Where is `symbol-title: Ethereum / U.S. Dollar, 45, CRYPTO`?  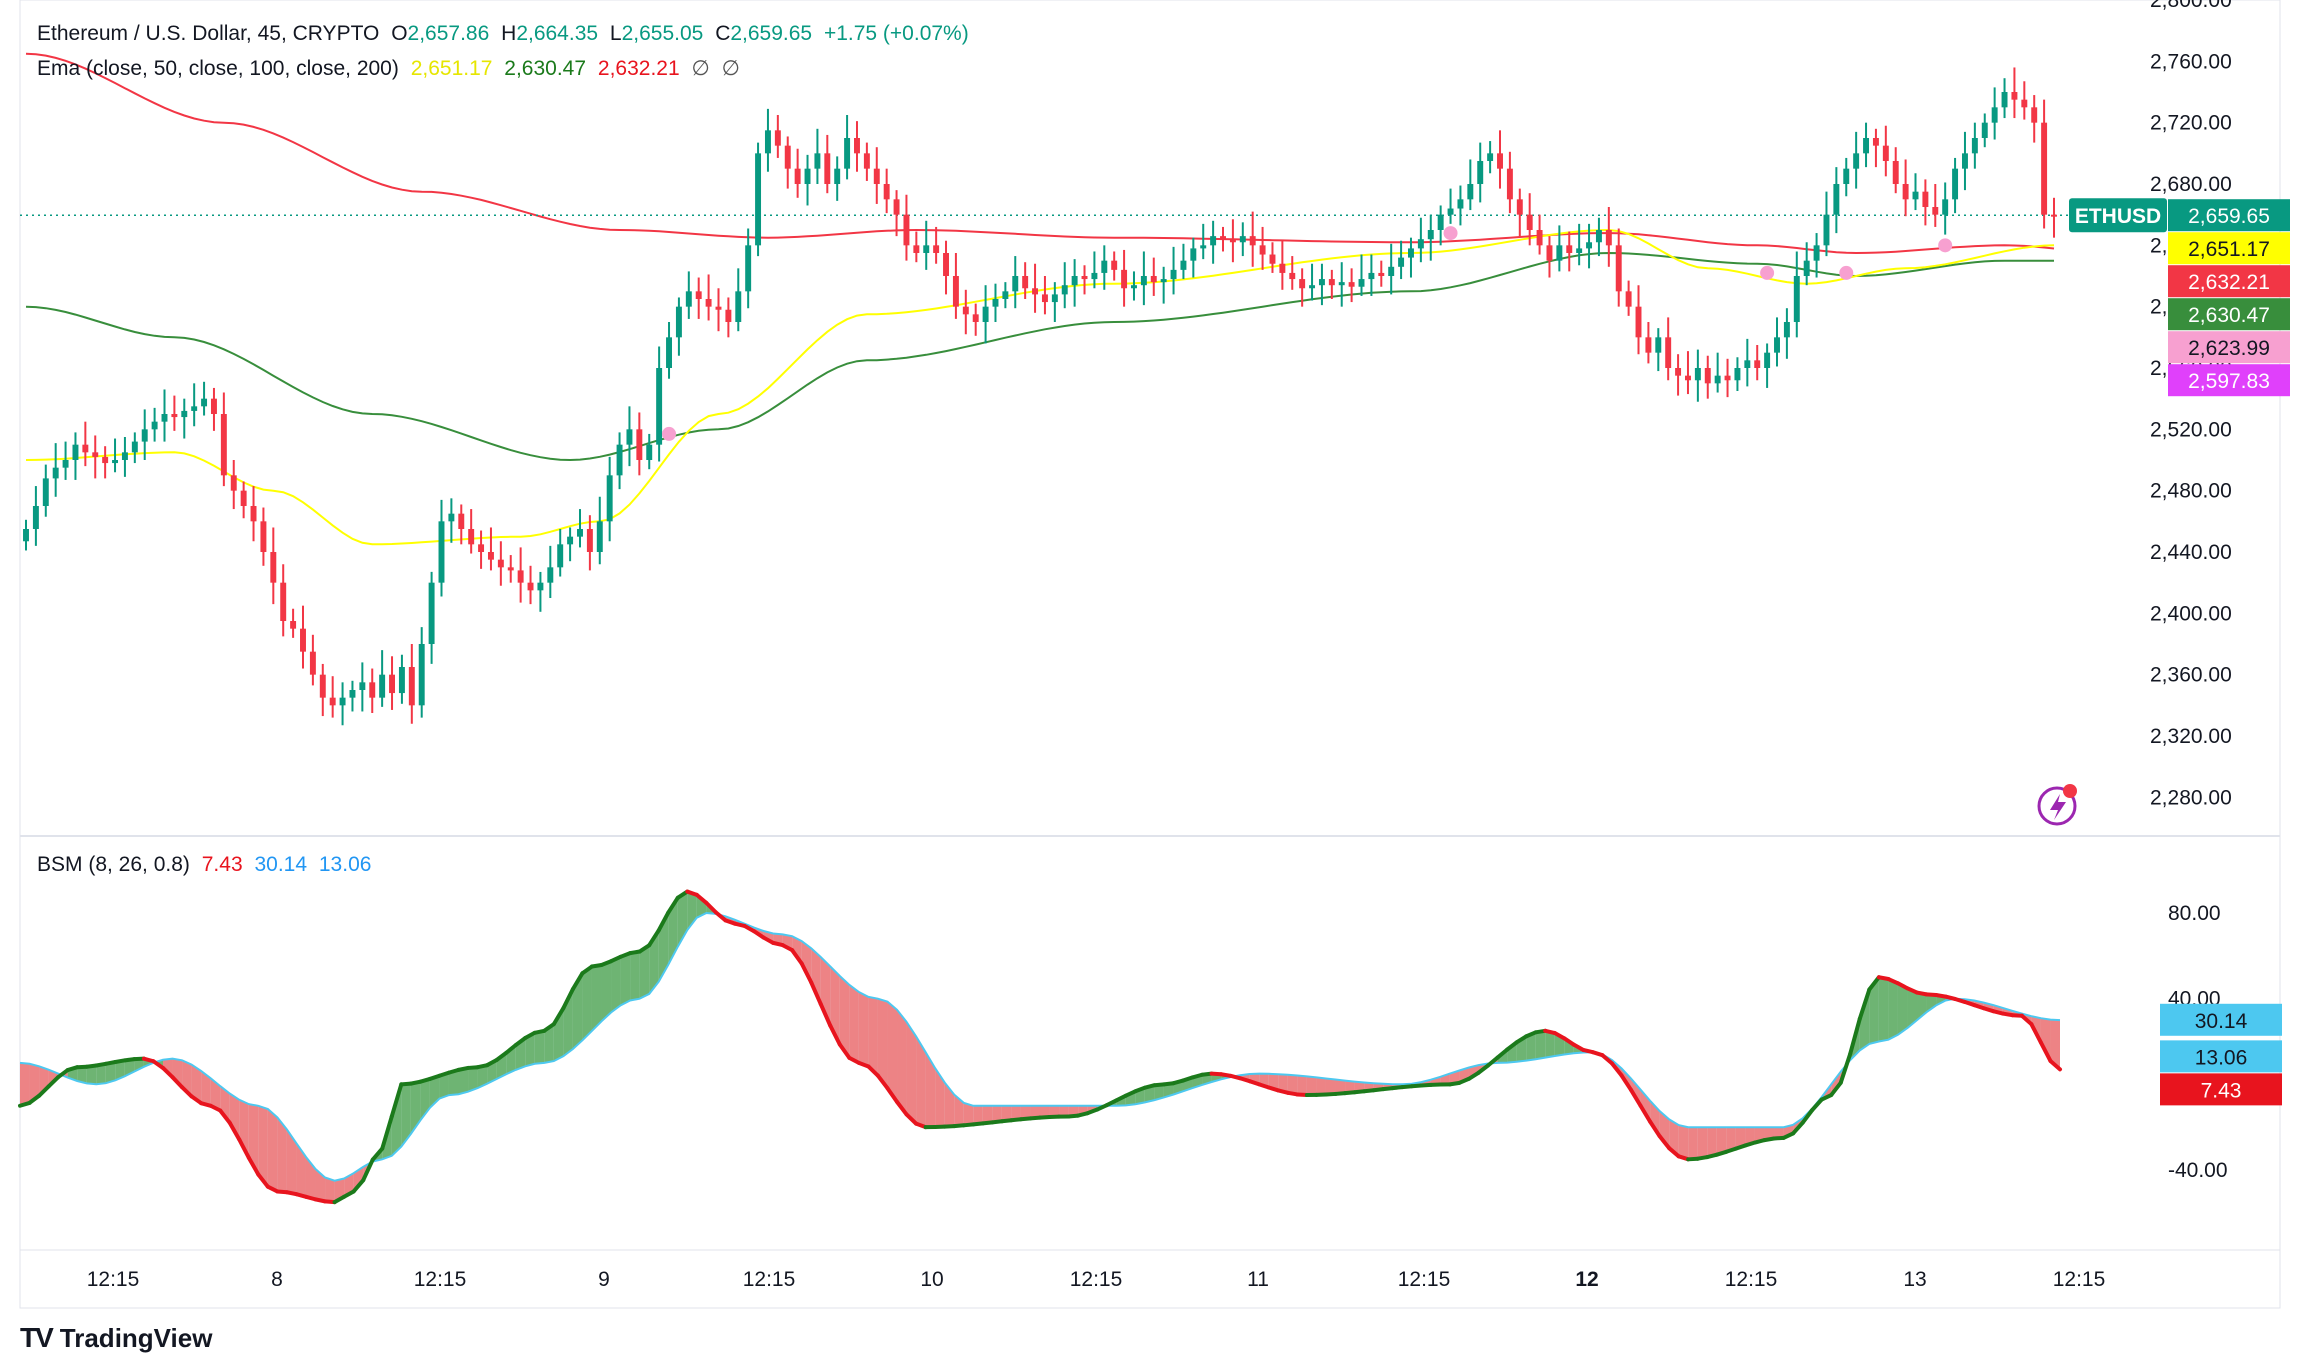 symbol-title: Ethereum / U.S. Dollar, 45, CRYPTO is located at coordinates (208, 33).